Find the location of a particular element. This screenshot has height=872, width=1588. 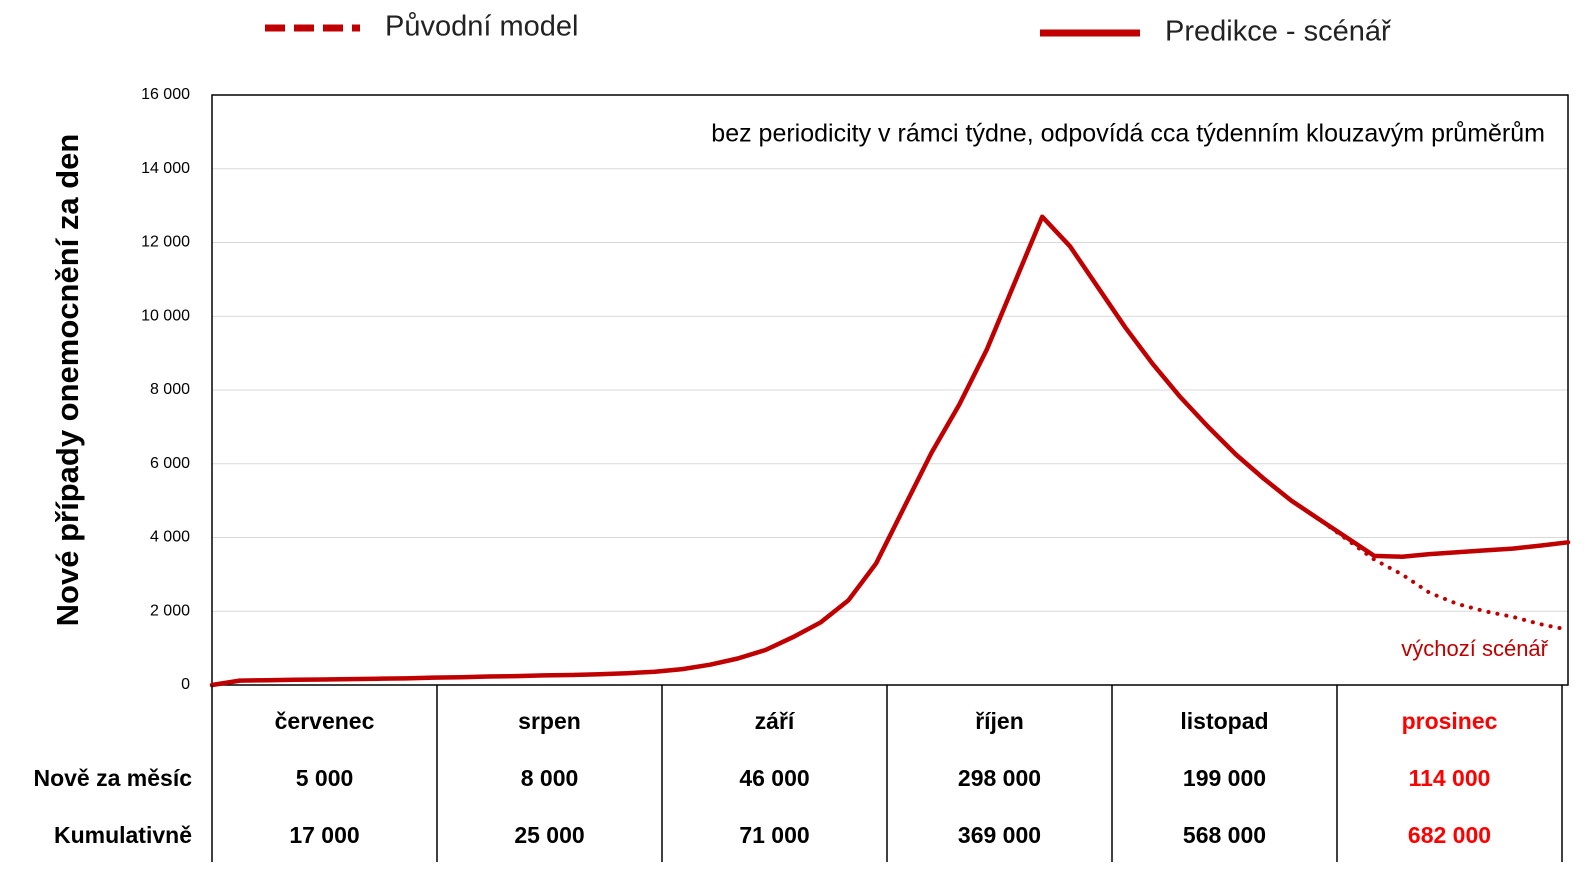

table-header: srpen is located at coordinates (549, 721).